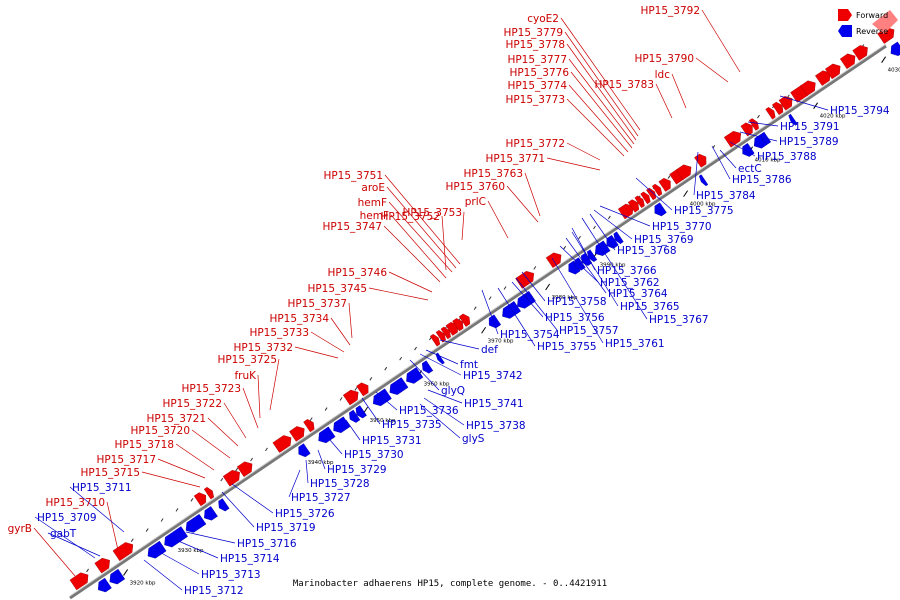 This screenshot has height=600, width=900. I want to click on forward-gene-label: HP15_3776, so click(539, 73).